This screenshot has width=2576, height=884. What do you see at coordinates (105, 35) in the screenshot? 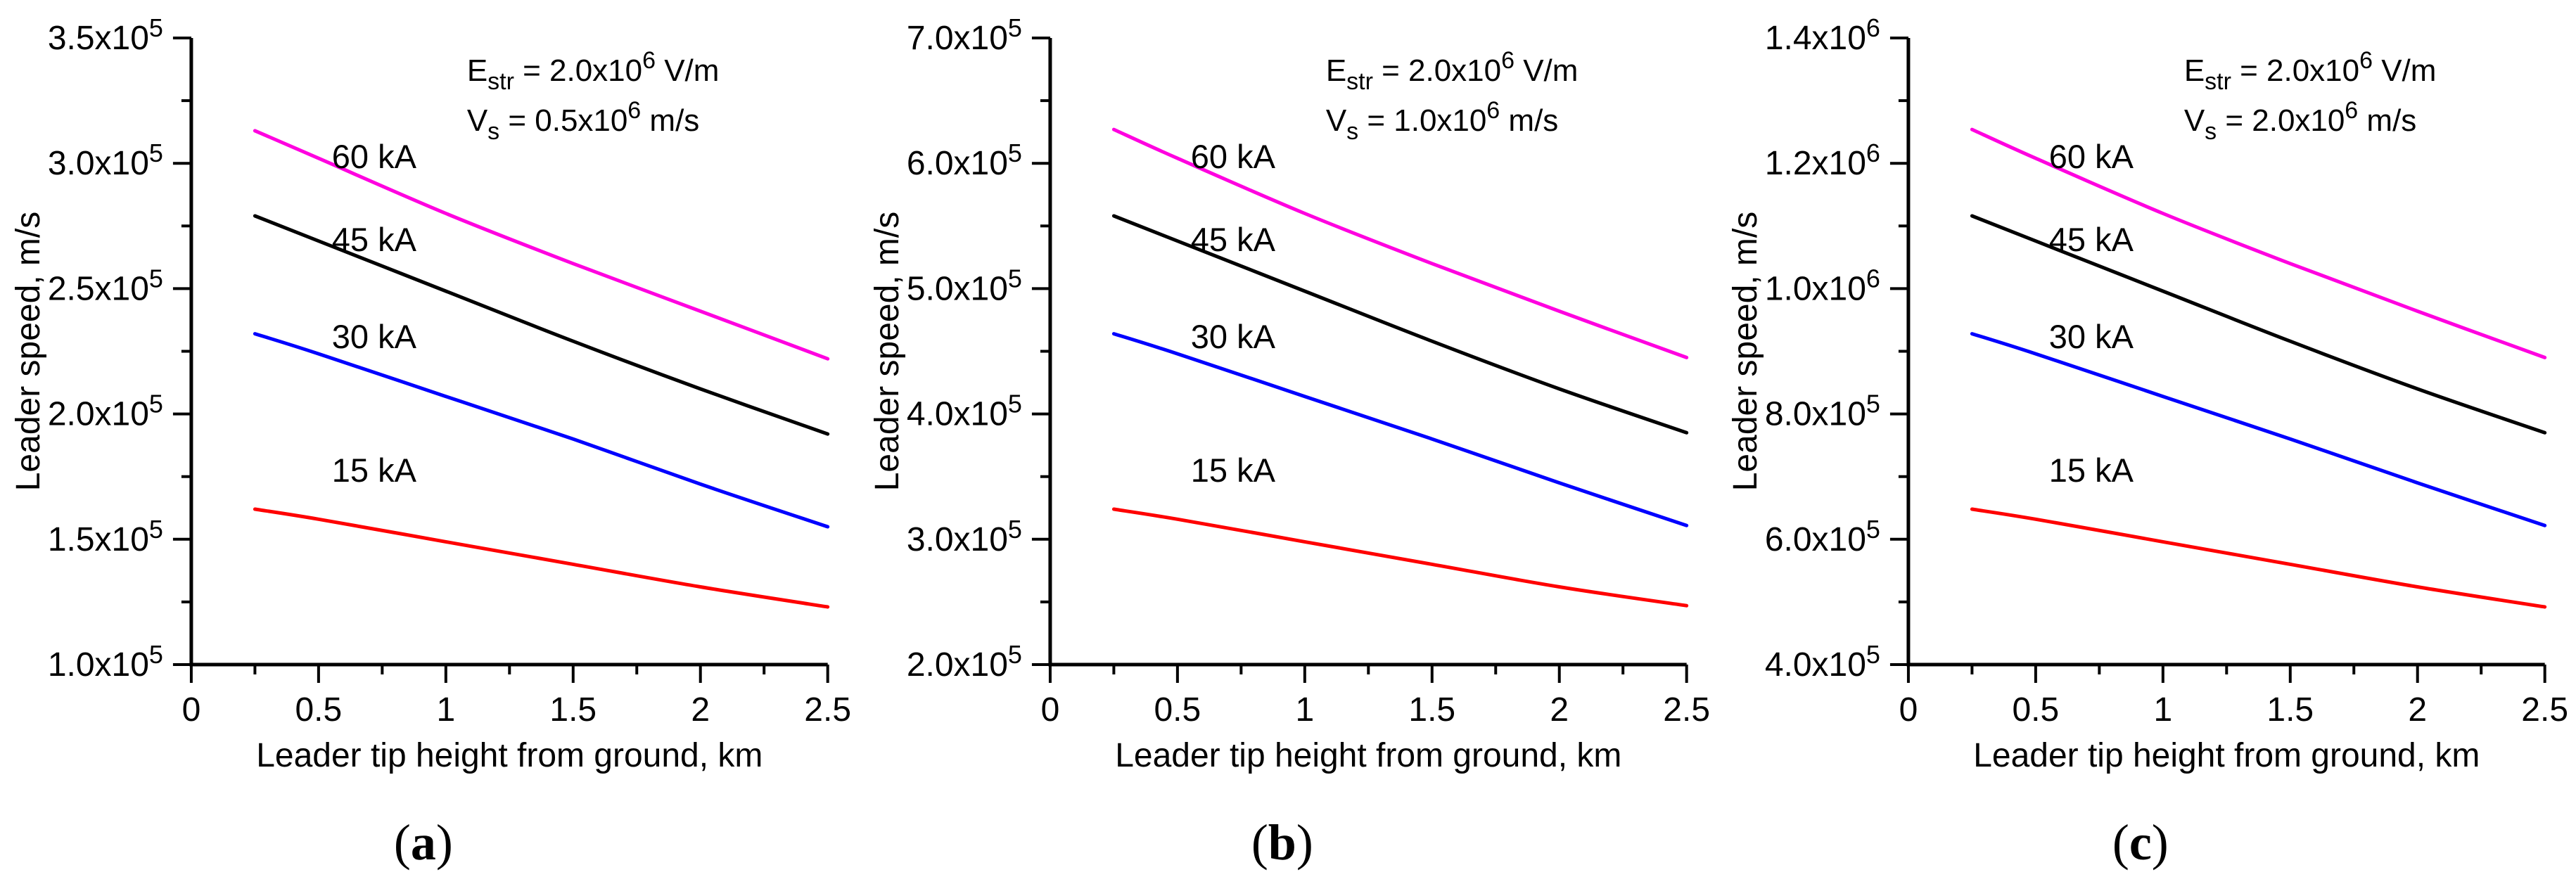
I see `y-tick-label: 3.5x10⁵` at bounding box center [105, 35].